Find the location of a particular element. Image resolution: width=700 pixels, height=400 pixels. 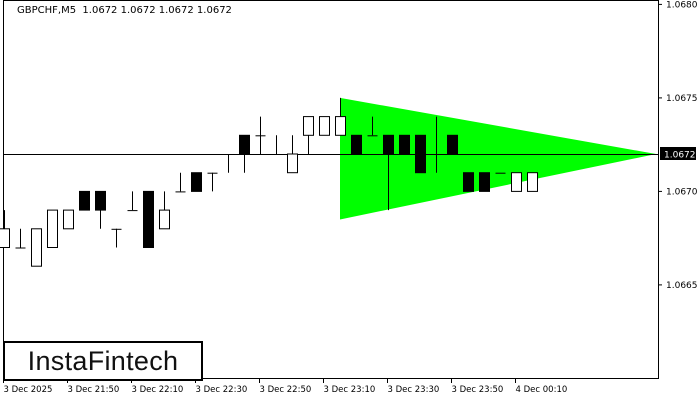

time-label: 4 Dec 00:10 is located at coordinates (542, 390).